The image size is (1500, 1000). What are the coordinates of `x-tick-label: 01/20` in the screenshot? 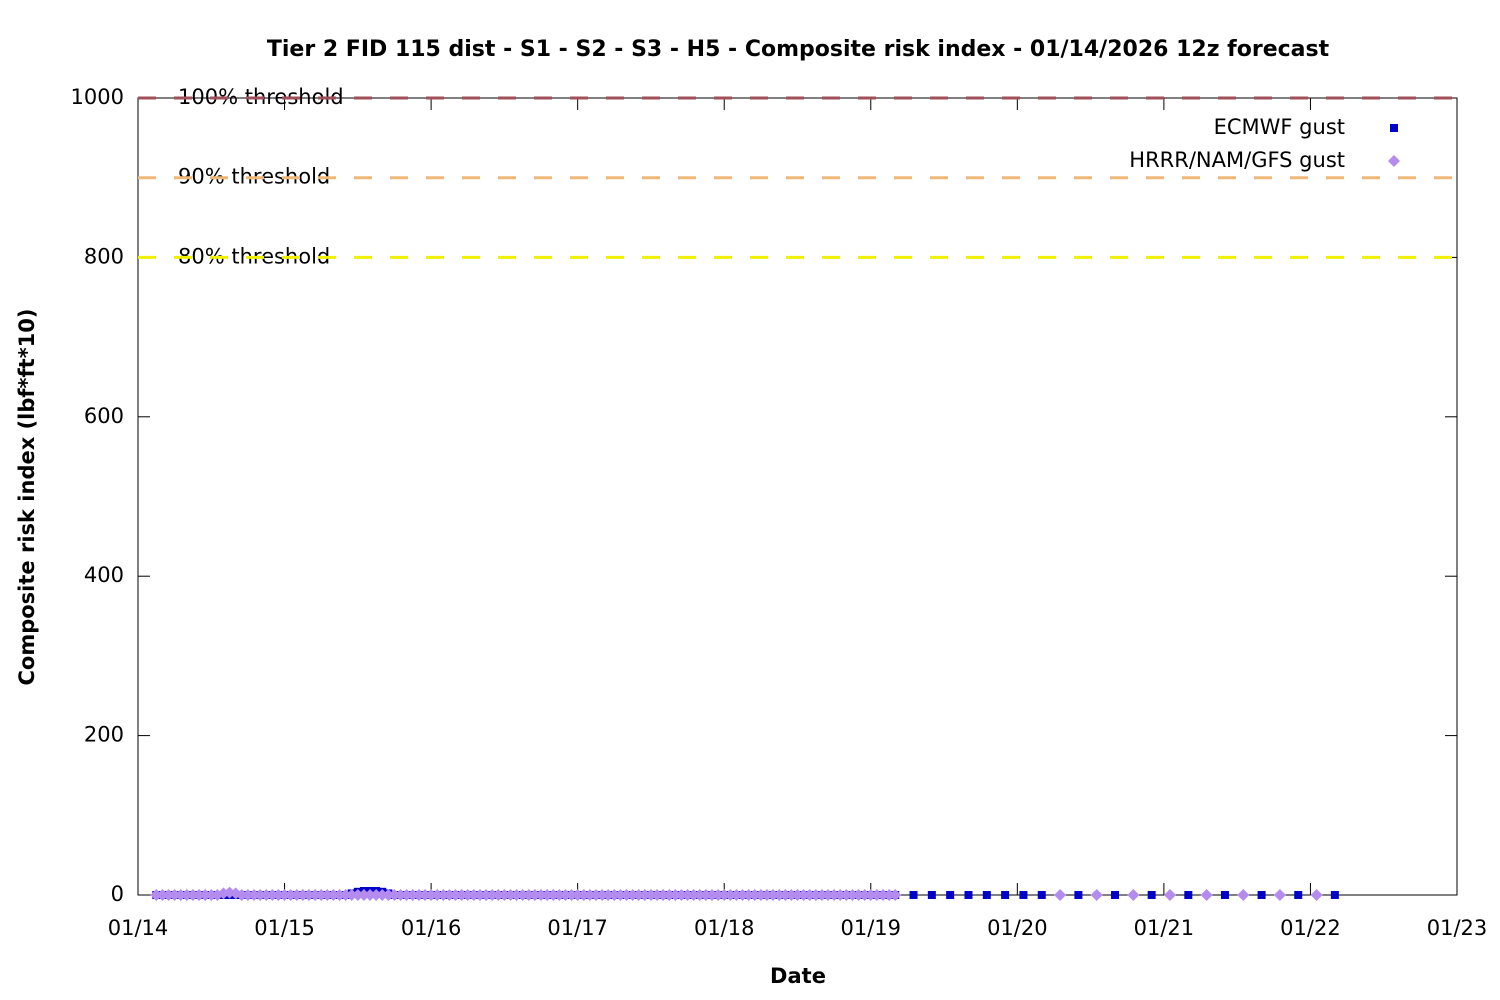 It's located at (1017, 928).